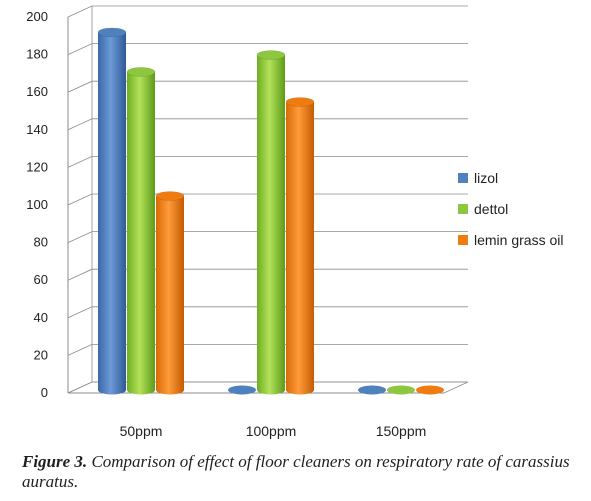  What do you see at coordinates (37, 204) in the screenshot?
I see `y-tick-label: 100` at bounding box center [37, 204].